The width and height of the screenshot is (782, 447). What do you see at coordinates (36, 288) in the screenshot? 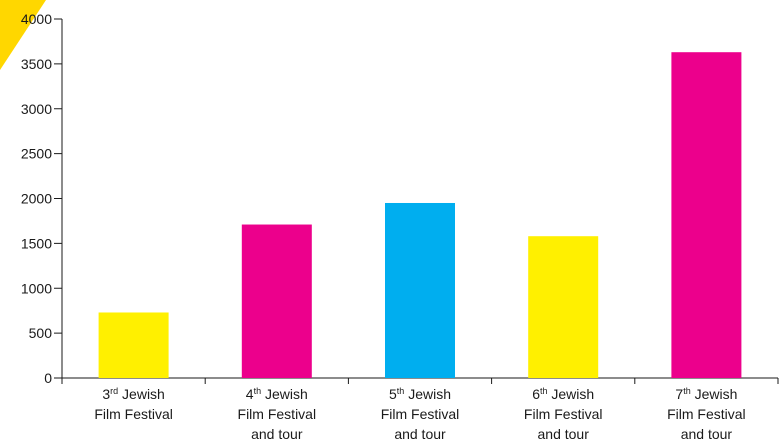
I see `y-tick-label: 1000` at bounding box center [36, 288].